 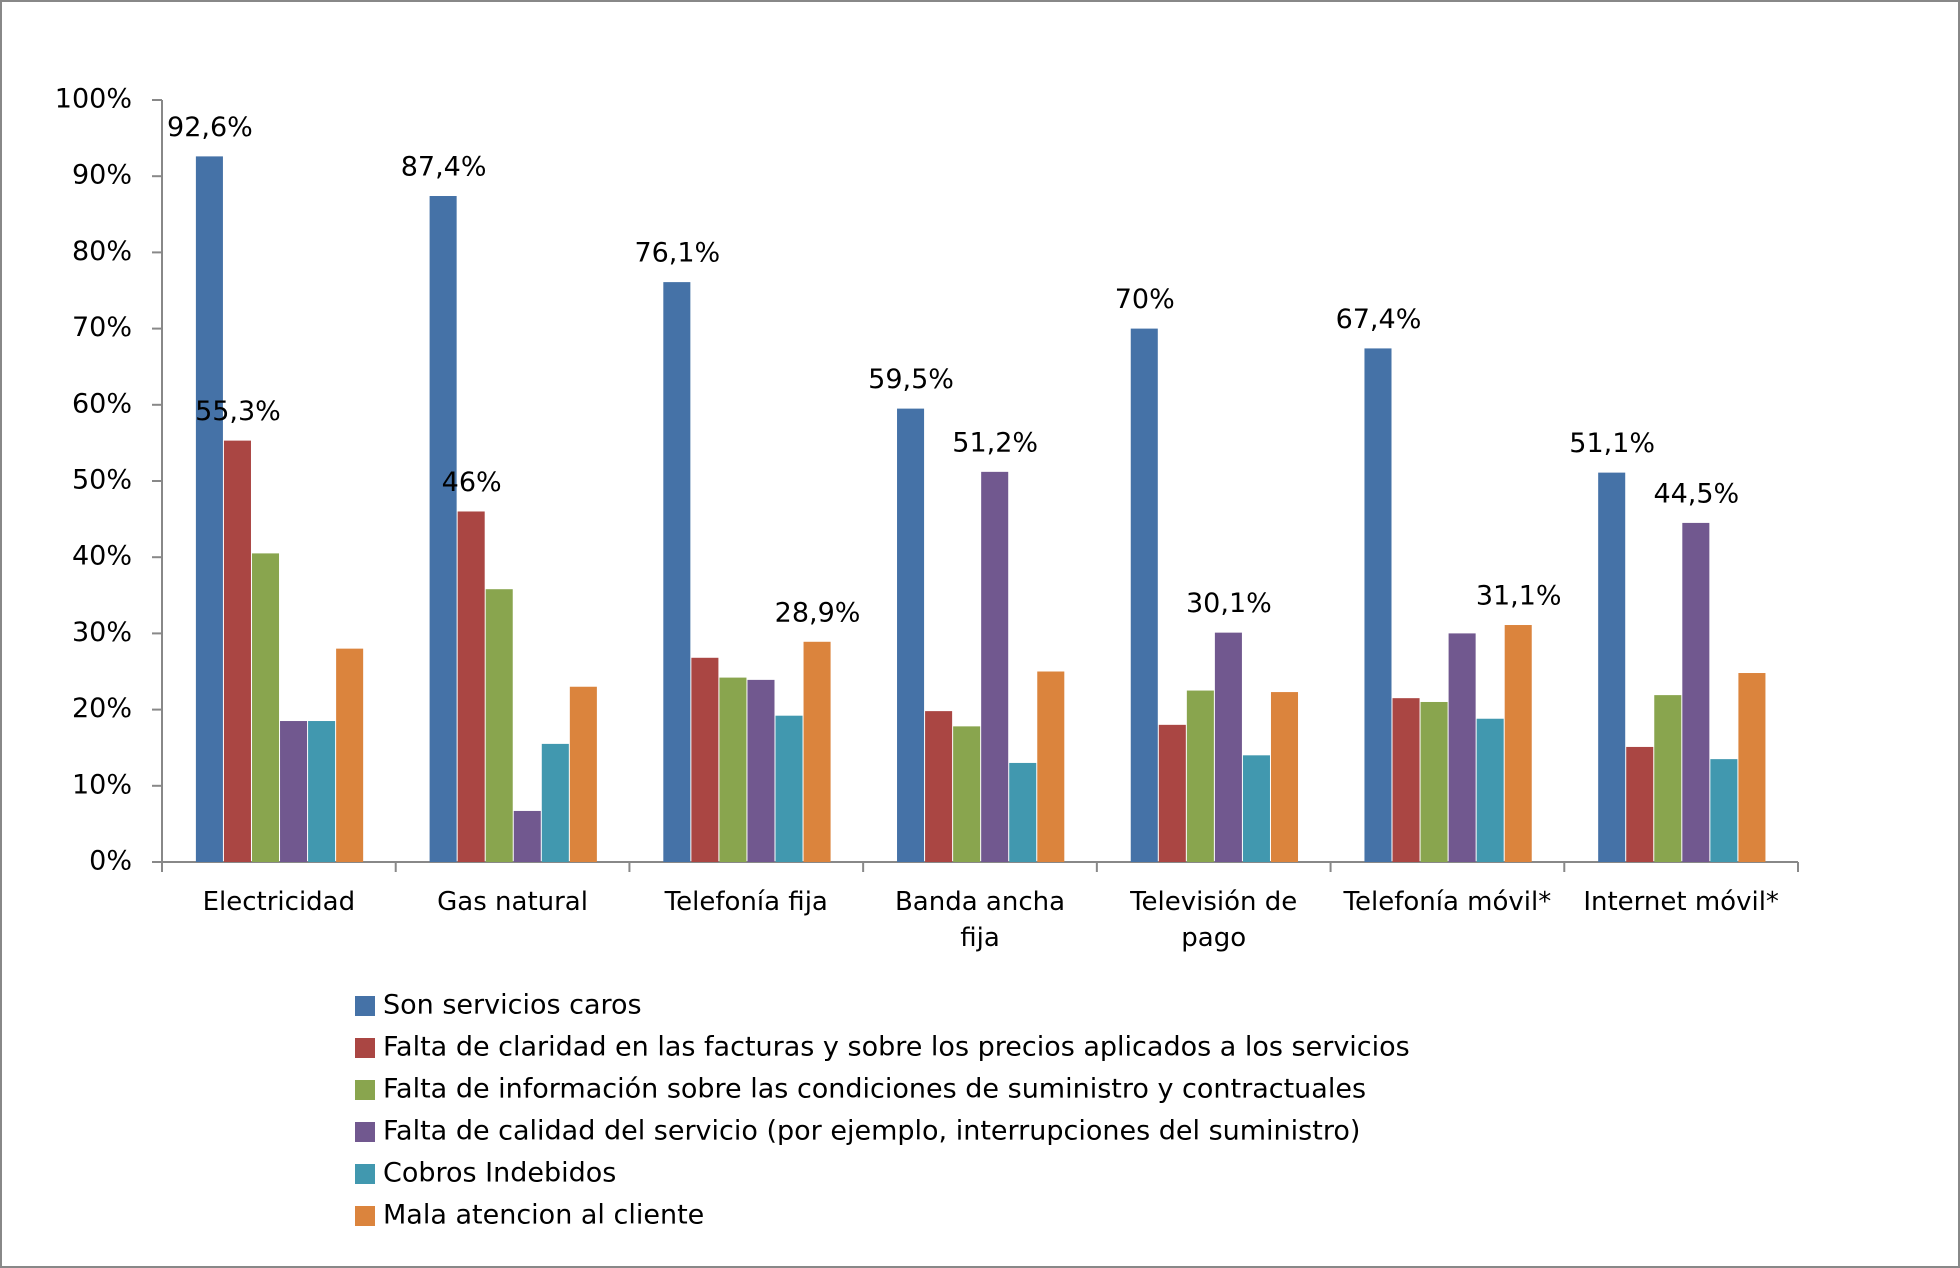 What do you see at coordinates (238, 411) in the screenshot?
I see `data-label: 55,3%` at bounding box center [238, 411].